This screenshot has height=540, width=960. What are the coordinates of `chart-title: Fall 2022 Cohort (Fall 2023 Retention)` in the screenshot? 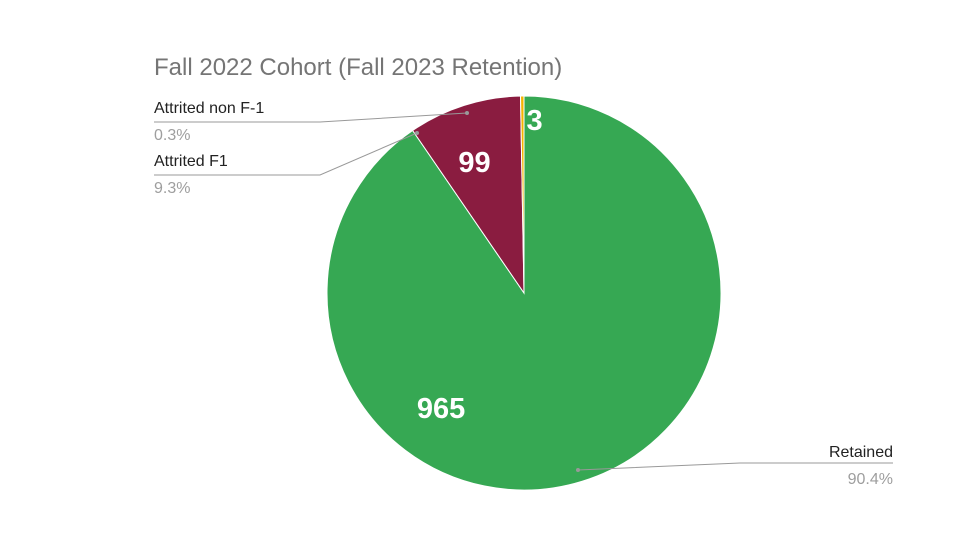 It's located at (358, 67).